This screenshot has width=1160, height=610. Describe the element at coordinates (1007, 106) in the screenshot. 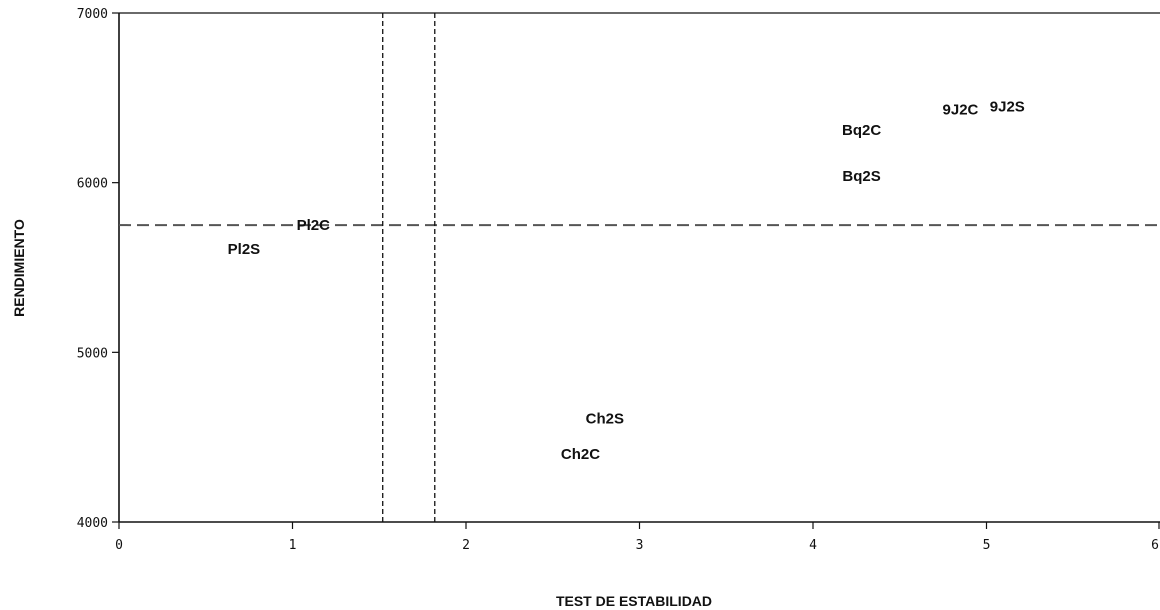

I see `point-label: 9J2S` at that location.